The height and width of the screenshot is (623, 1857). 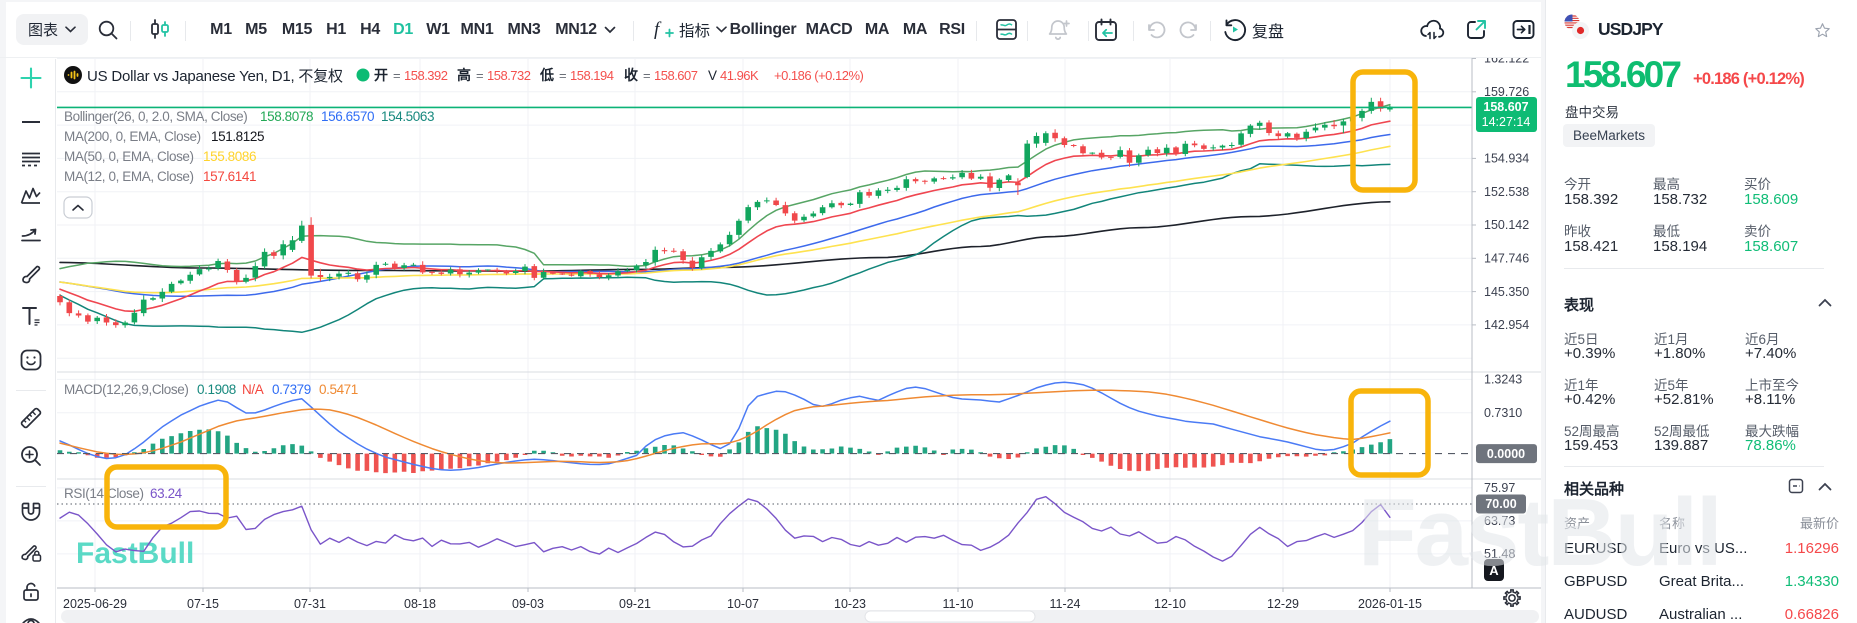 I want to click on svg-text: 0.5471, so click(x=338, y=389).